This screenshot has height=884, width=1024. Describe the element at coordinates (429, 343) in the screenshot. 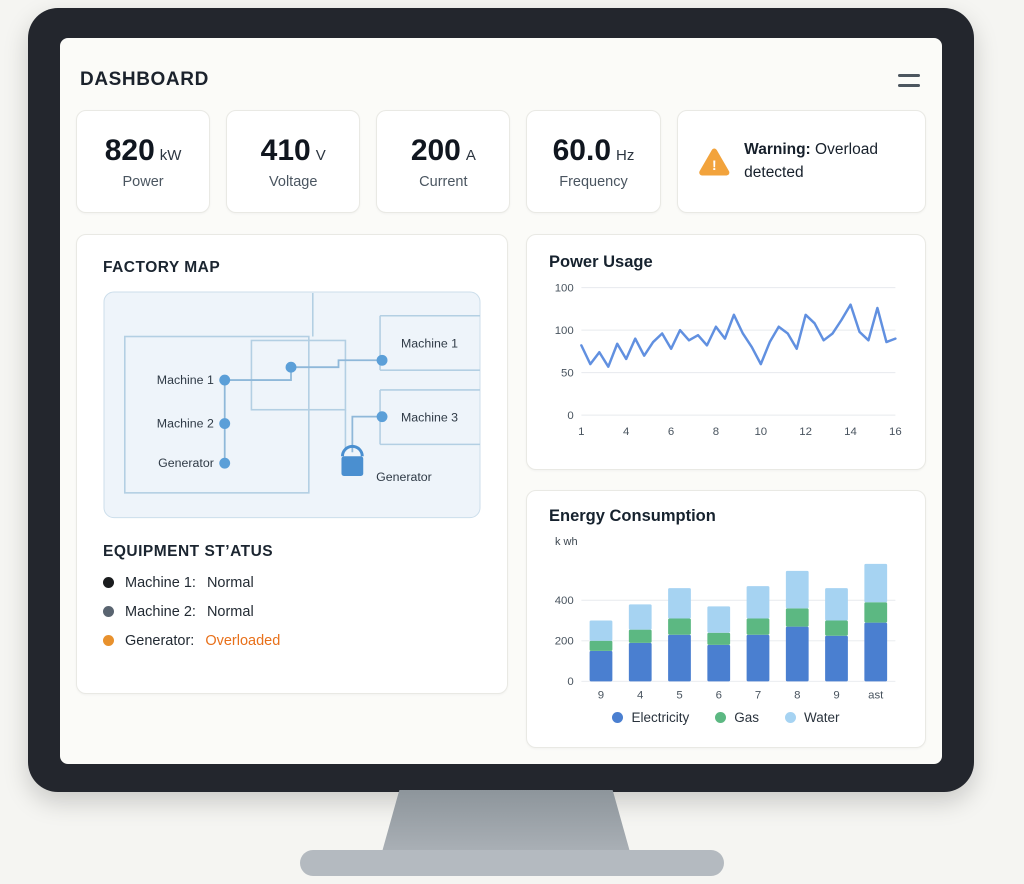

I see `map-label-machine1-right: Machine 1` at that location.